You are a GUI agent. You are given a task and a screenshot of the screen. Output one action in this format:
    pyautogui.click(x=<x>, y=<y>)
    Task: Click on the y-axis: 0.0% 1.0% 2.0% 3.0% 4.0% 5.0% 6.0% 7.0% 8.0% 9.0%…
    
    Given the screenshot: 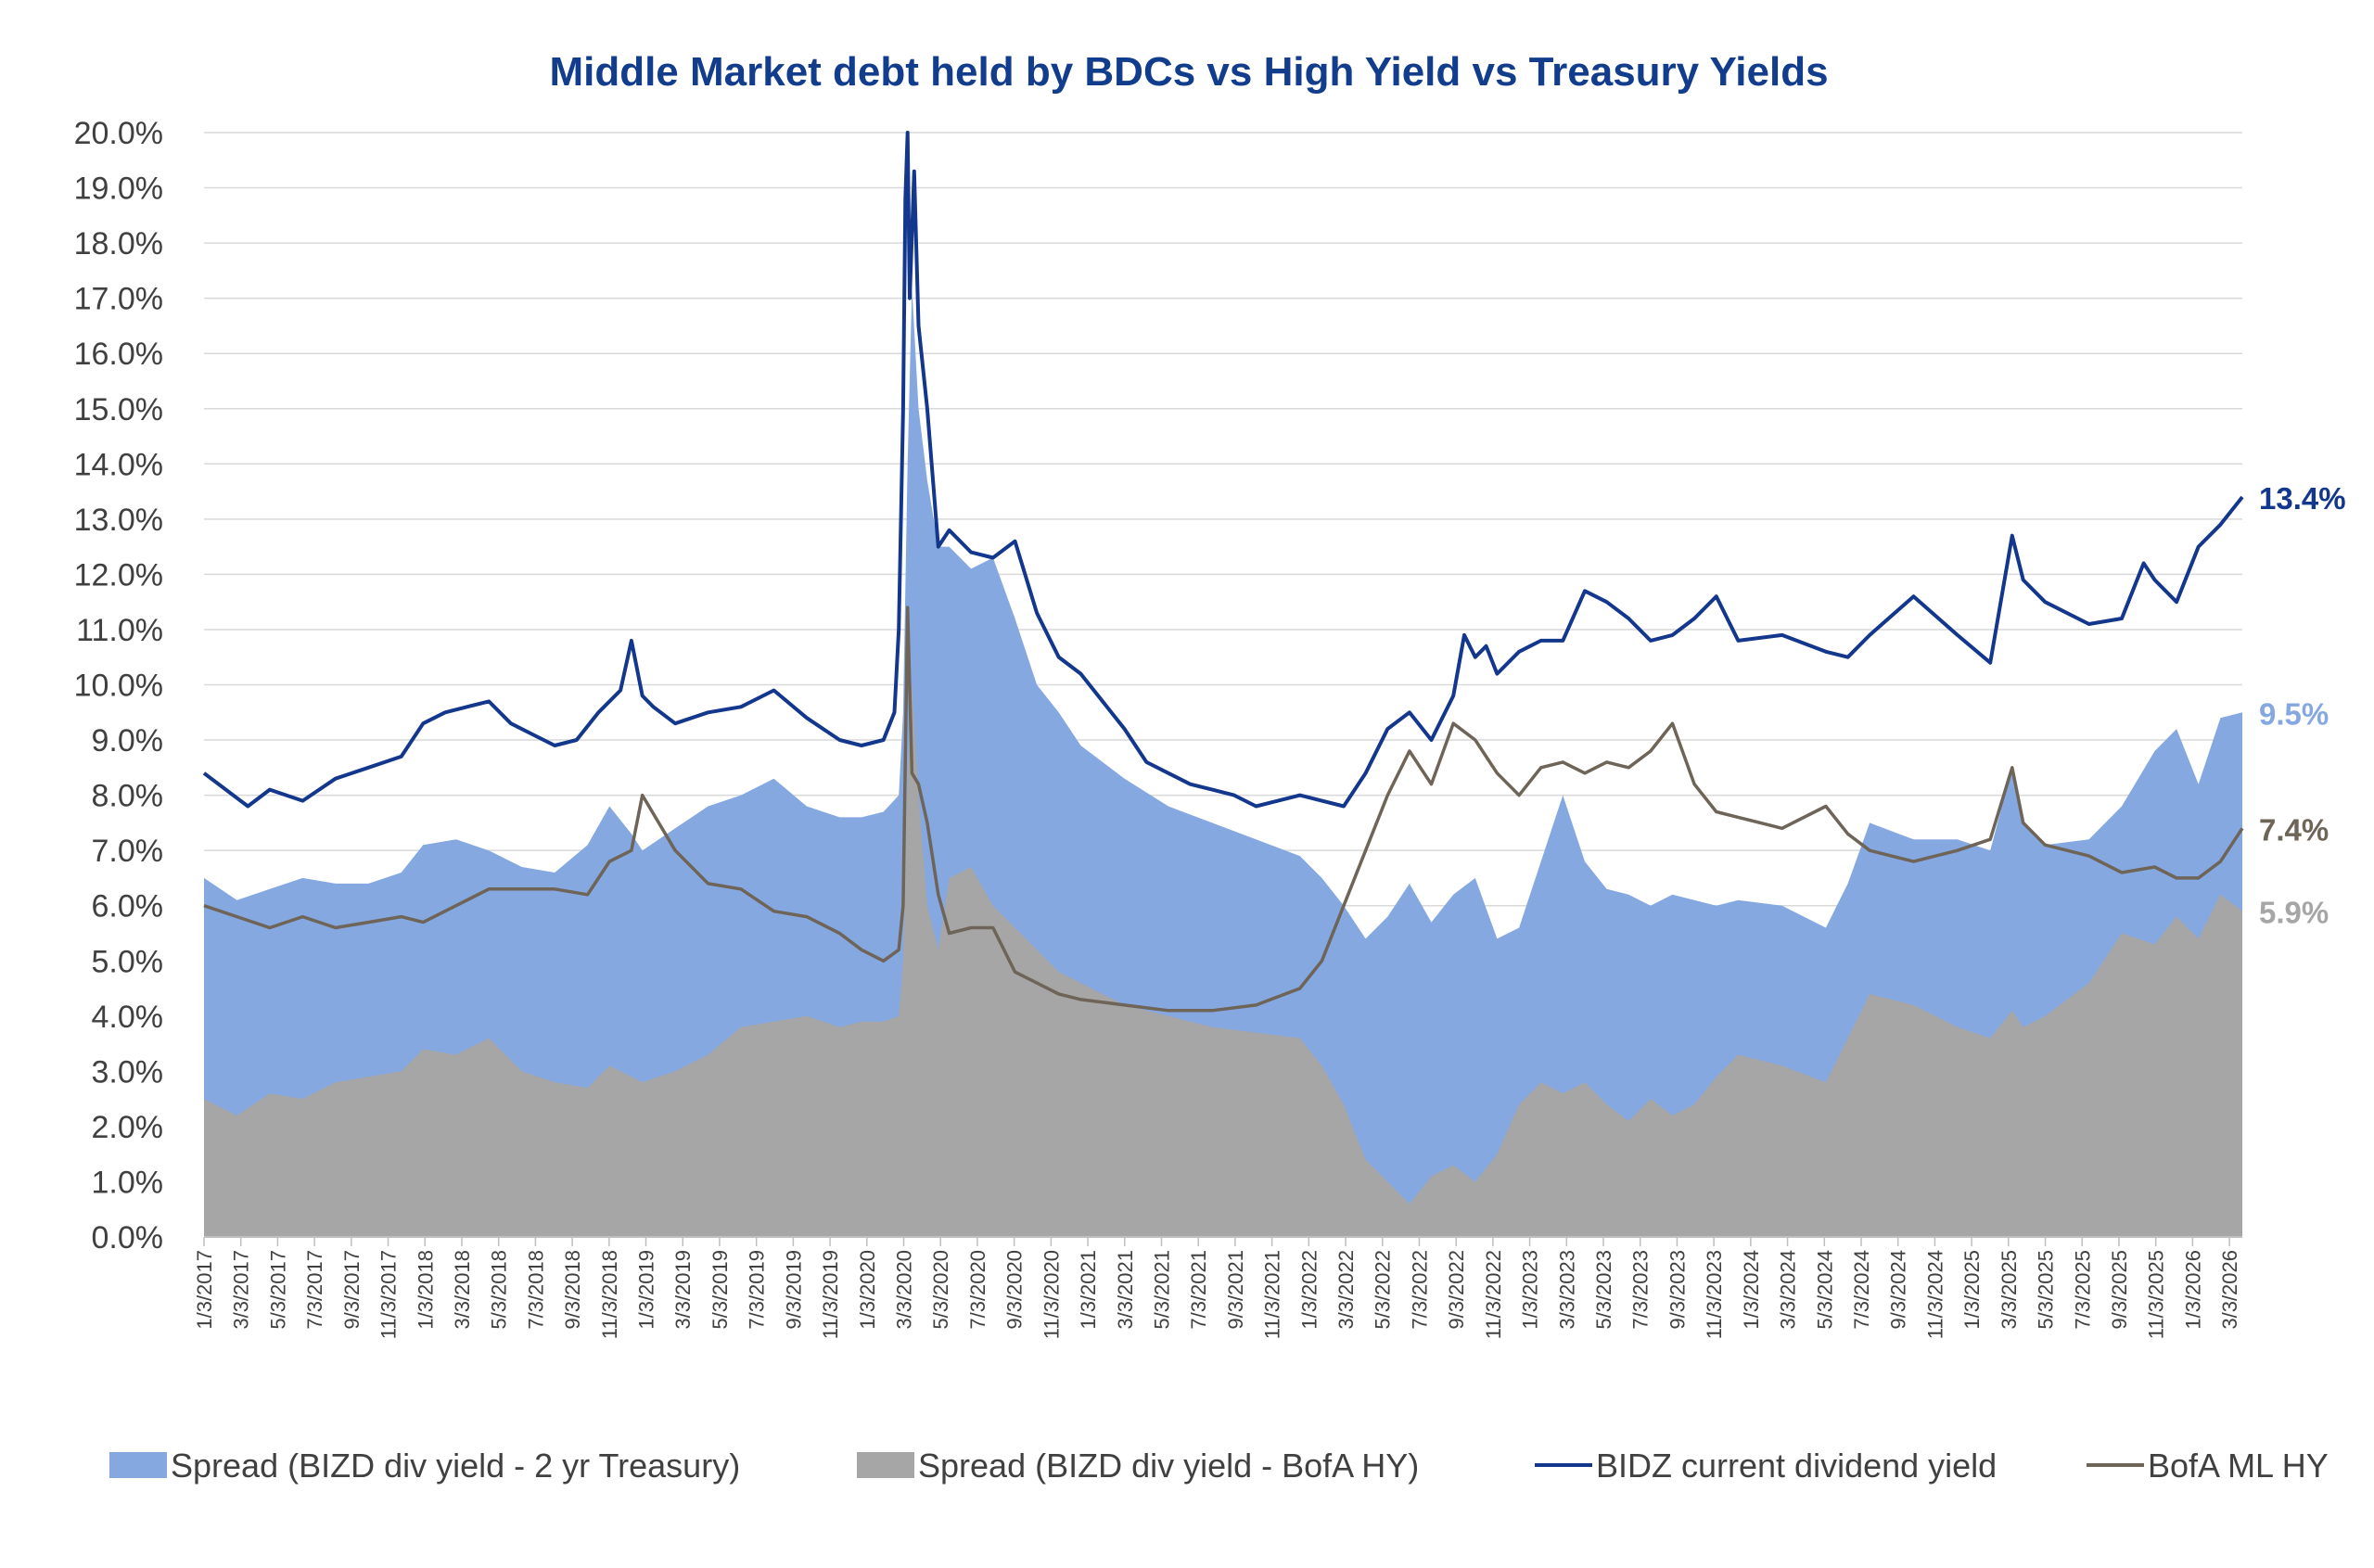 What is the action you would take?
    pyautogui.click(x=118, y=686)
    